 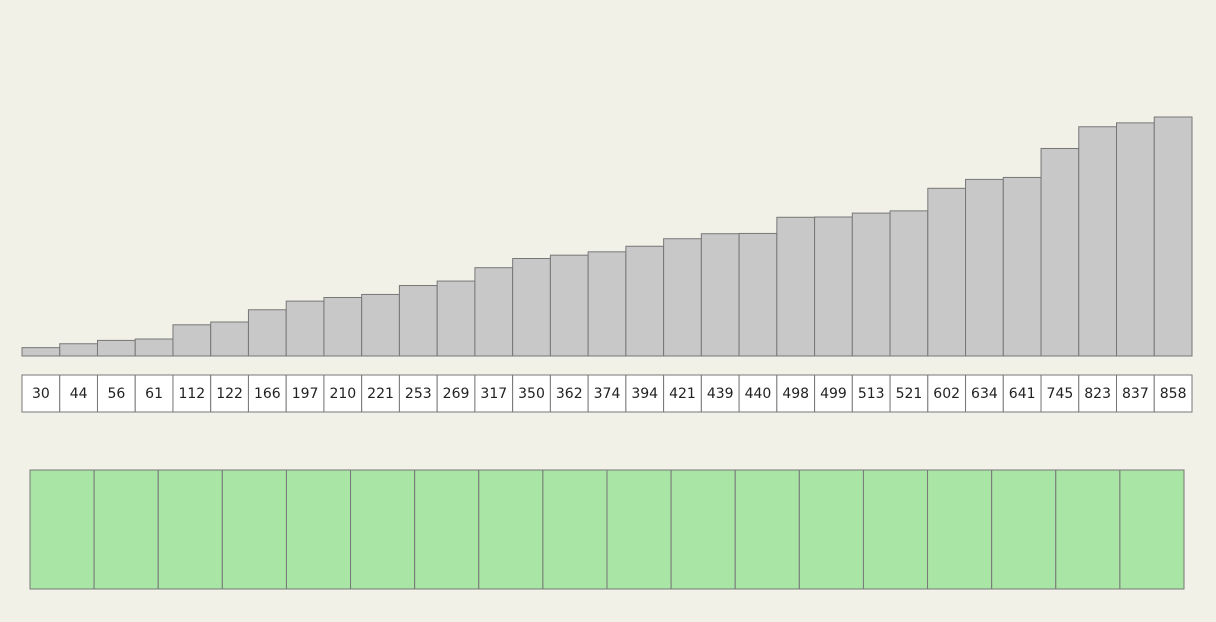 I want to click on value-label: 221, so click(x=380, y=394).